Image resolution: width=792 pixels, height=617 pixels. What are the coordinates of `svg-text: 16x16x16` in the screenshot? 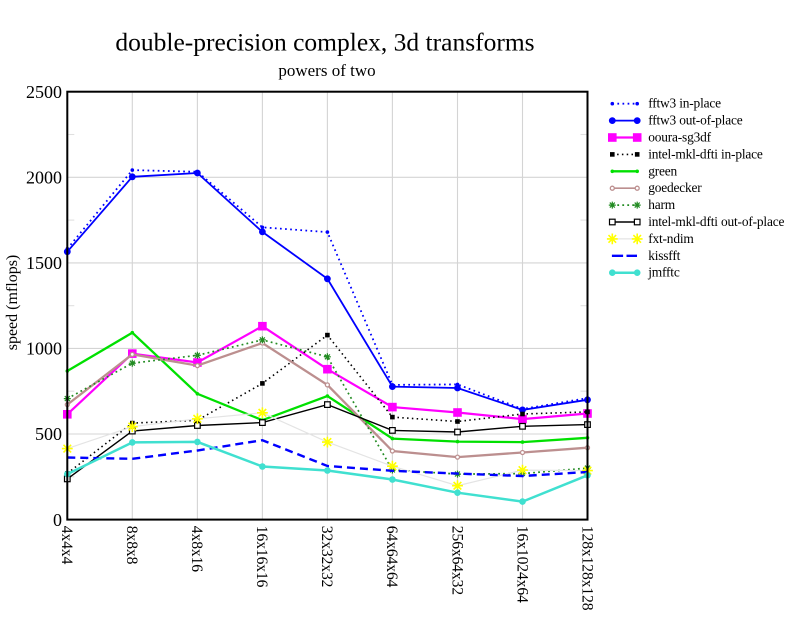 It's located at (261, 557).